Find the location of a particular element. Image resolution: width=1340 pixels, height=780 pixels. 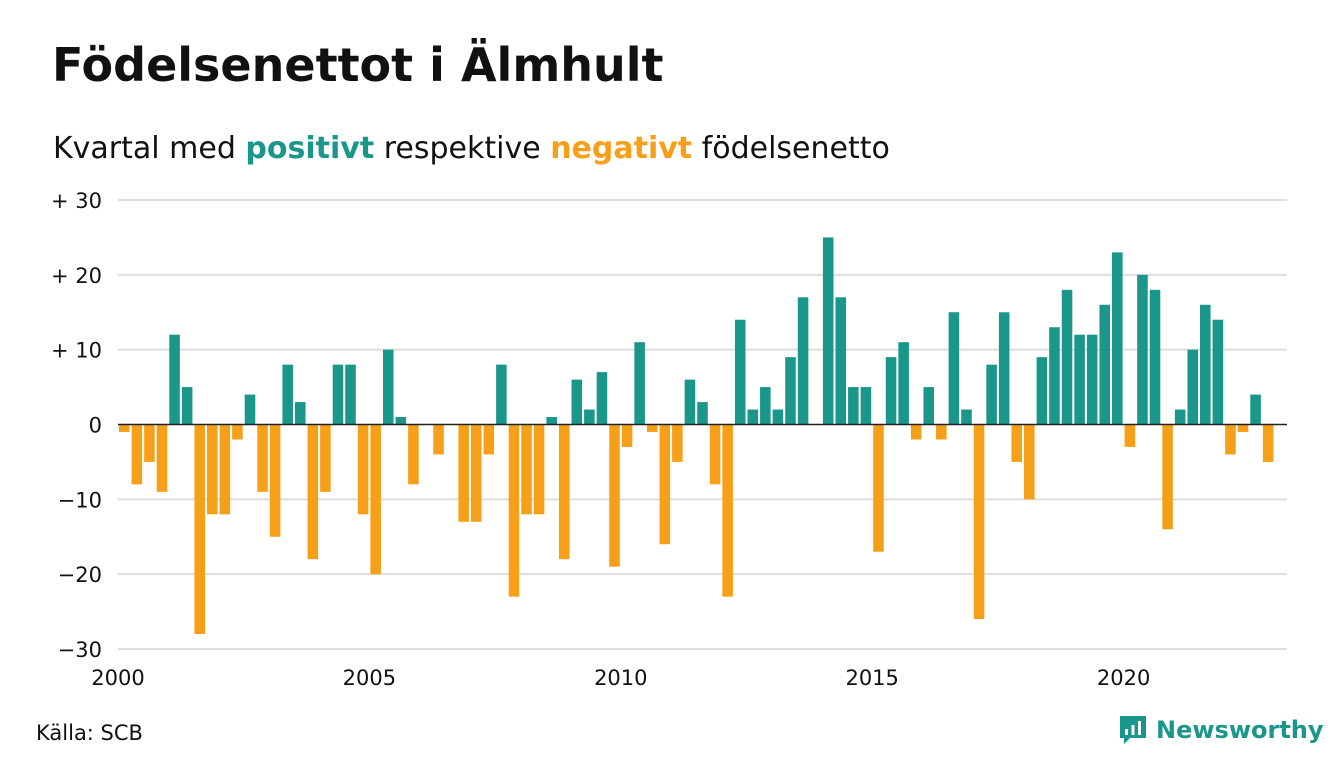

y-tick-label: + 10 is located at coordinates (76, 351).